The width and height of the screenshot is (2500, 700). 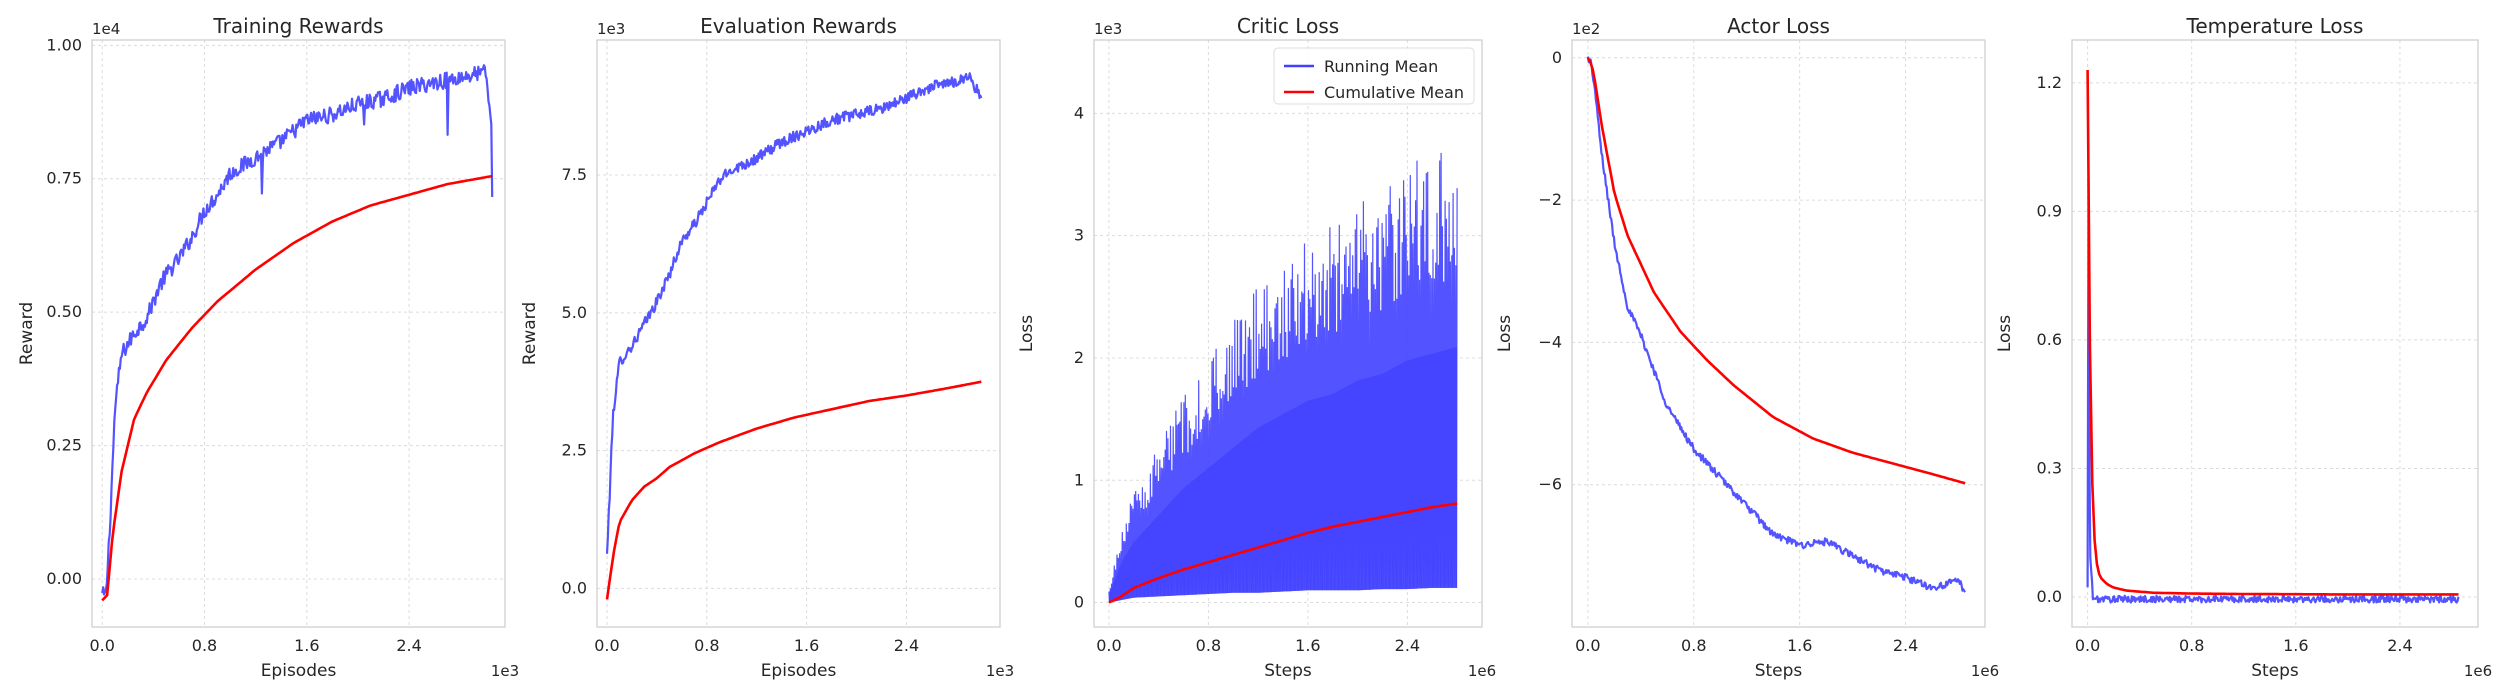 What do you see at coordinates (2049, 82) in the screenshot?
I see `y-tick-label: 1.2` at bounding box center [2049, 82].